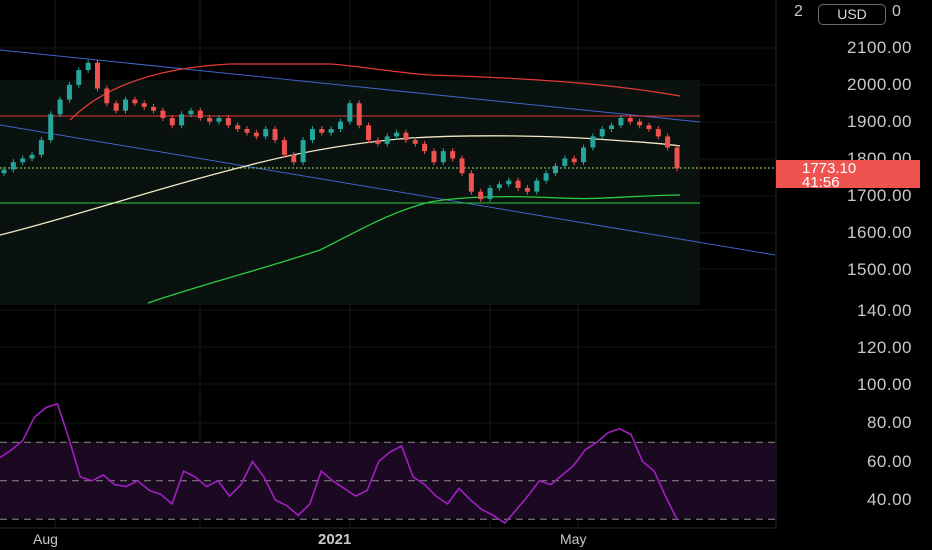 This screenshot has width=932, height=550. I want to click on current-price-value: 1773.10, so click(829, 168).